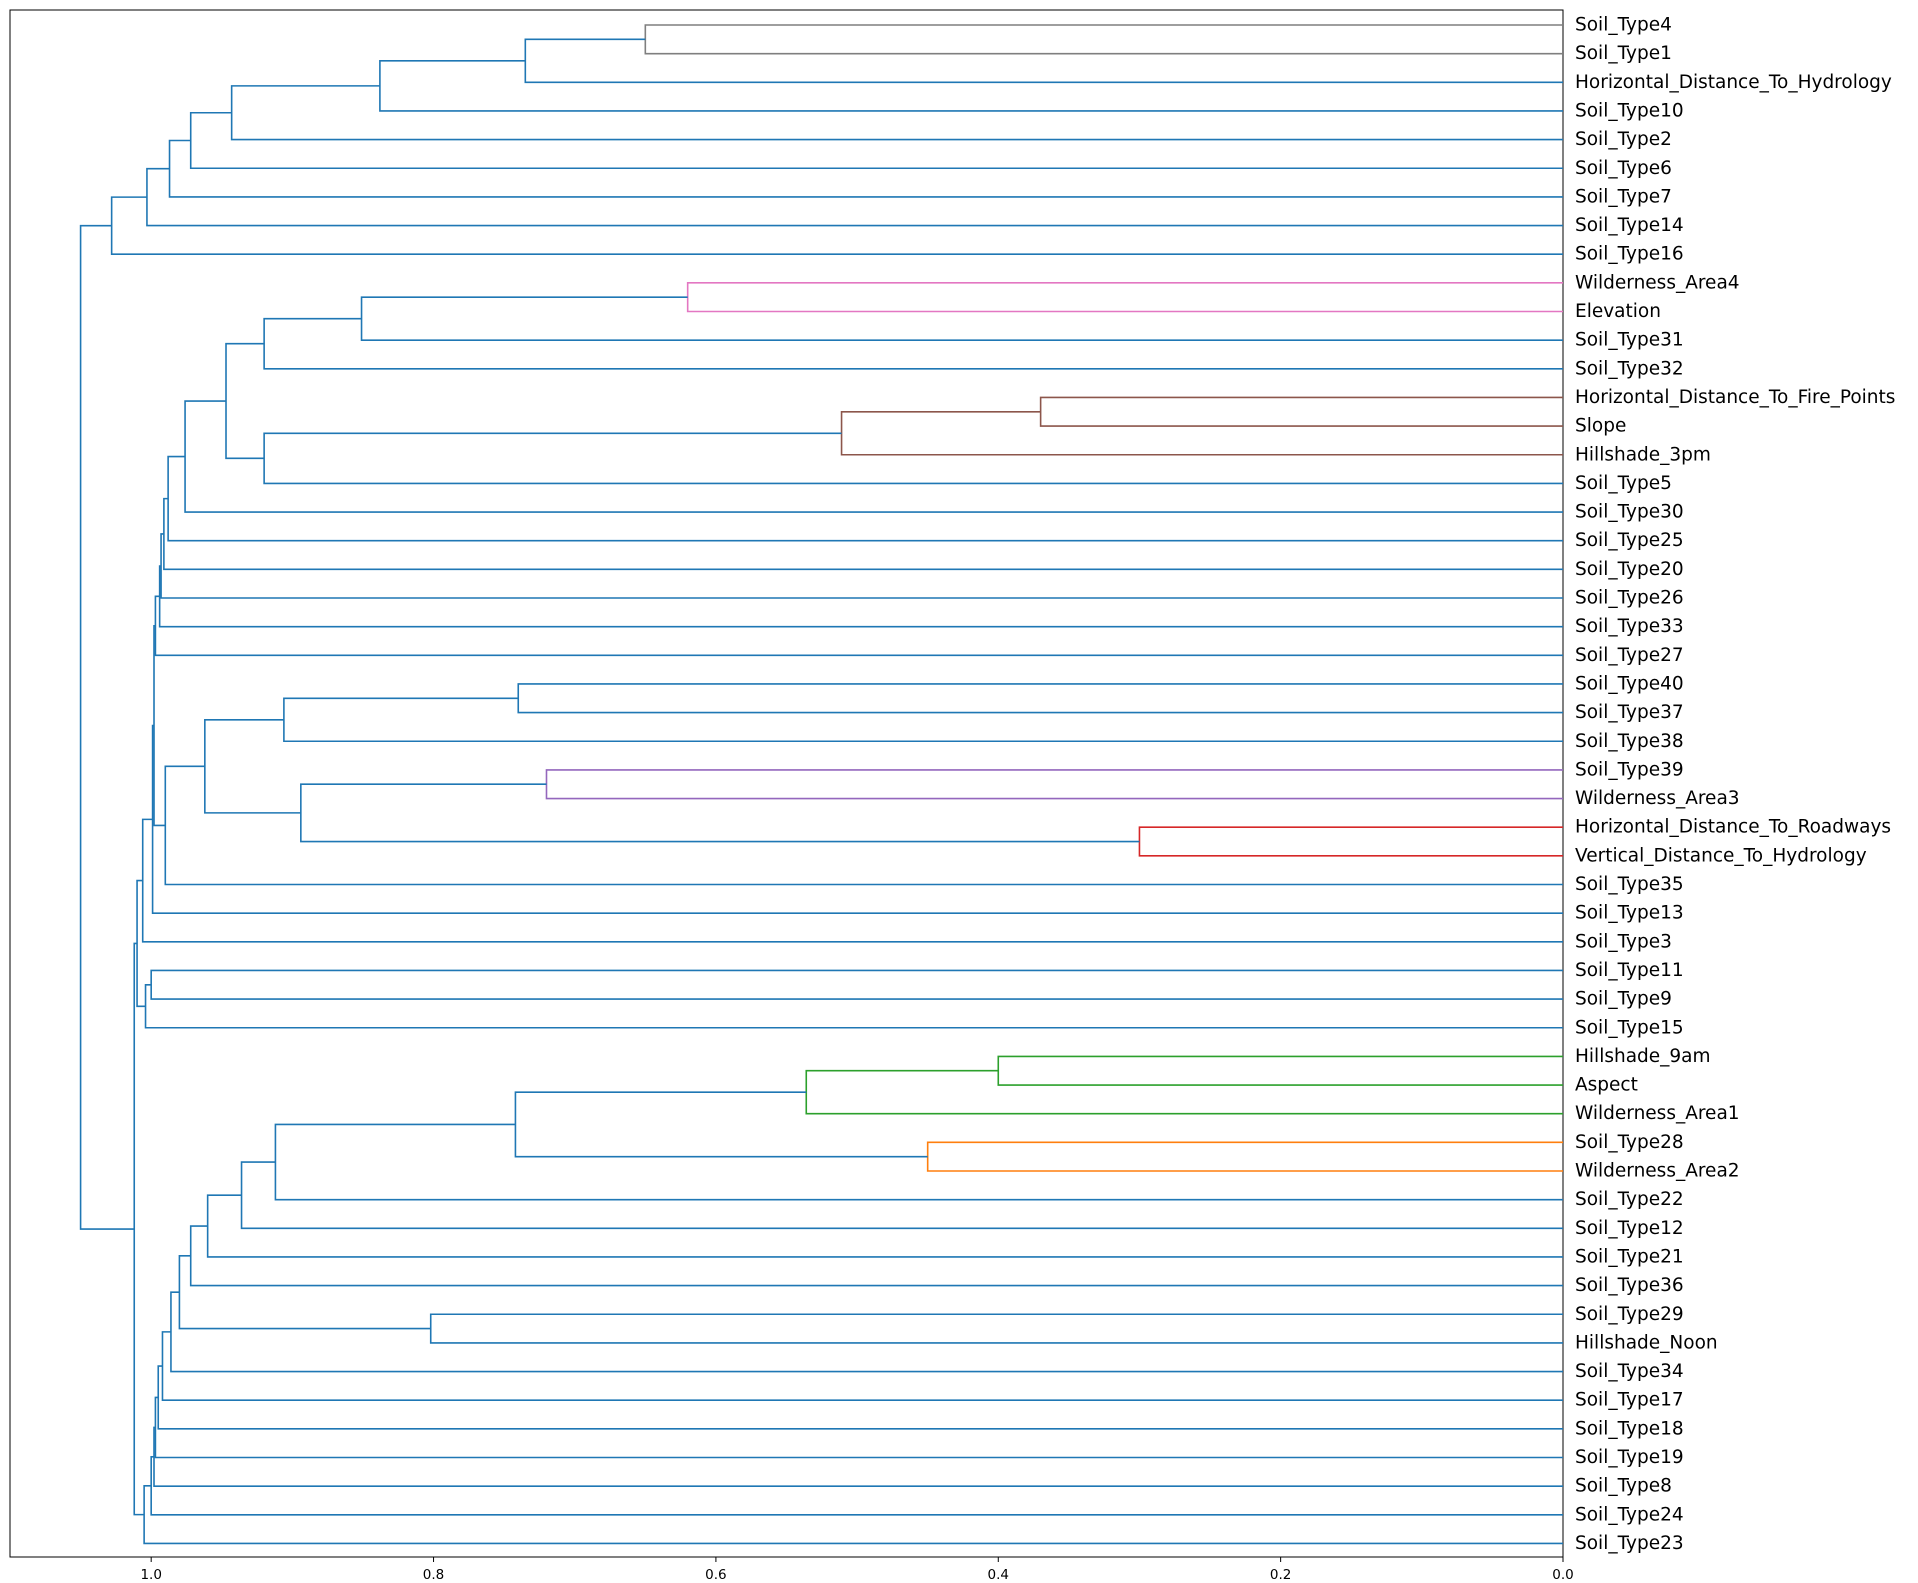 The width and height of the screenshot is (1918, 1583). What do you see at coordinates (1629, 1457) in the screenshot?
I see `leaf-label: Soil_Type19` at bounding box center [1629, 1457].